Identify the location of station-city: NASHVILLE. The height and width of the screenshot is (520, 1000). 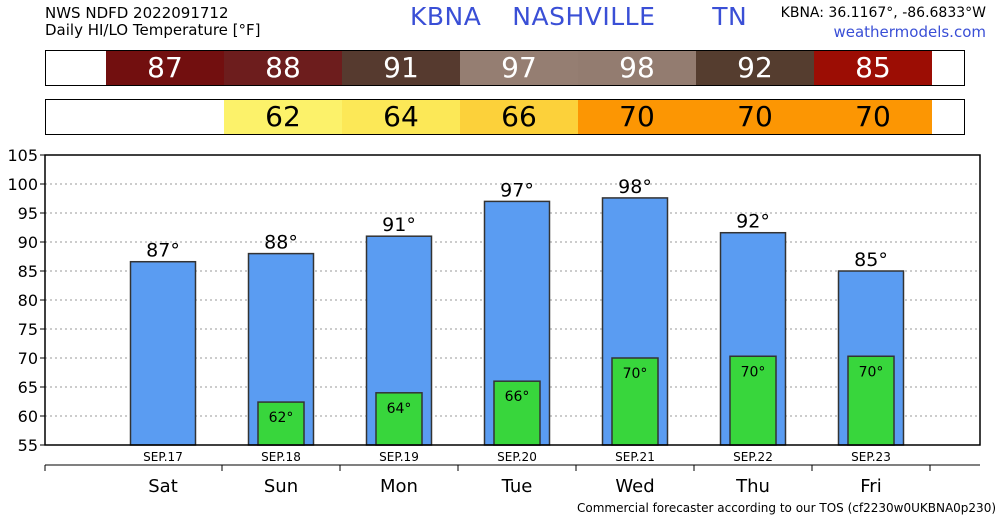
(584, 16).